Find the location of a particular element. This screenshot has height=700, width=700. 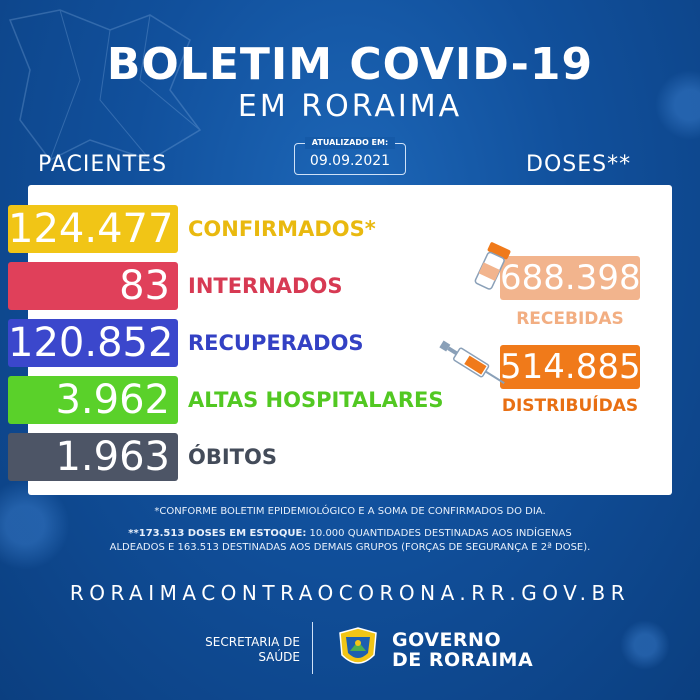

stat-recovered: 120.852 RECUPERADOS is located at coordinates (228, 343).